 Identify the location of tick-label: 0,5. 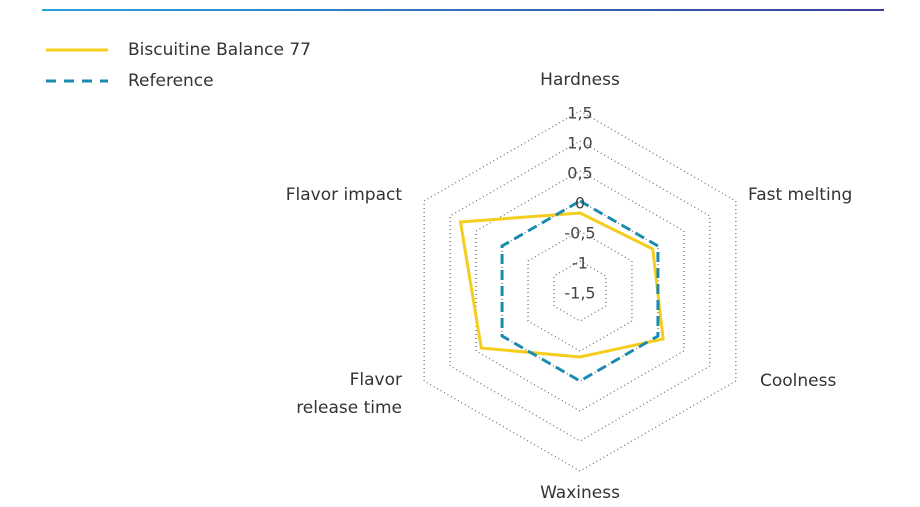
(579, 173).